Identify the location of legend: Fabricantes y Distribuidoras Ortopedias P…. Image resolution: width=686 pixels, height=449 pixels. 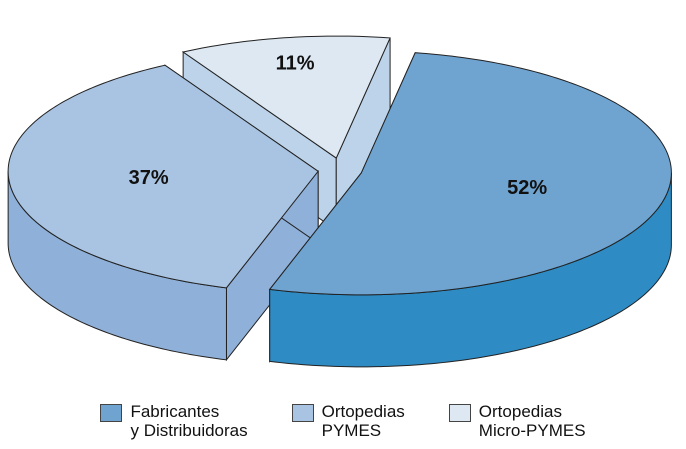
(343, 421).